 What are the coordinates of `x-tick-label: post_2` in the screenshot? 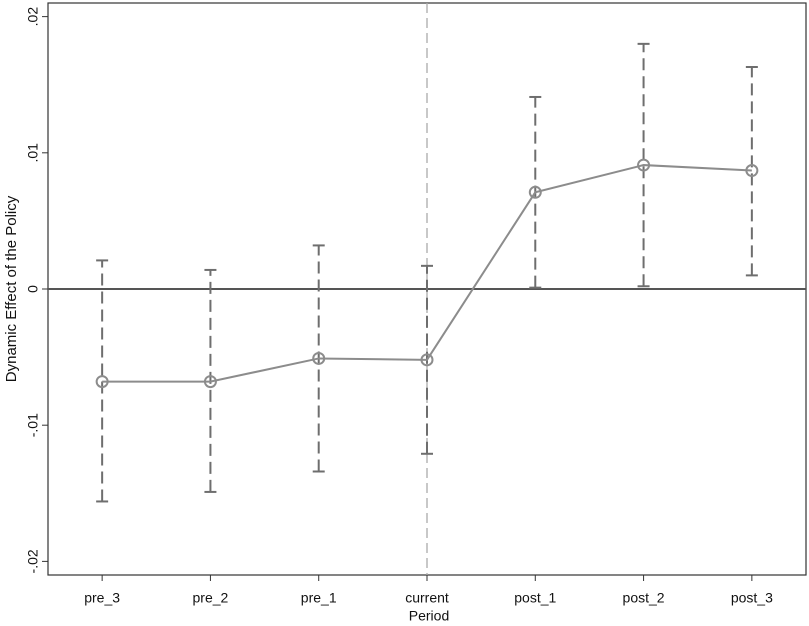 It's located at (644, 598).